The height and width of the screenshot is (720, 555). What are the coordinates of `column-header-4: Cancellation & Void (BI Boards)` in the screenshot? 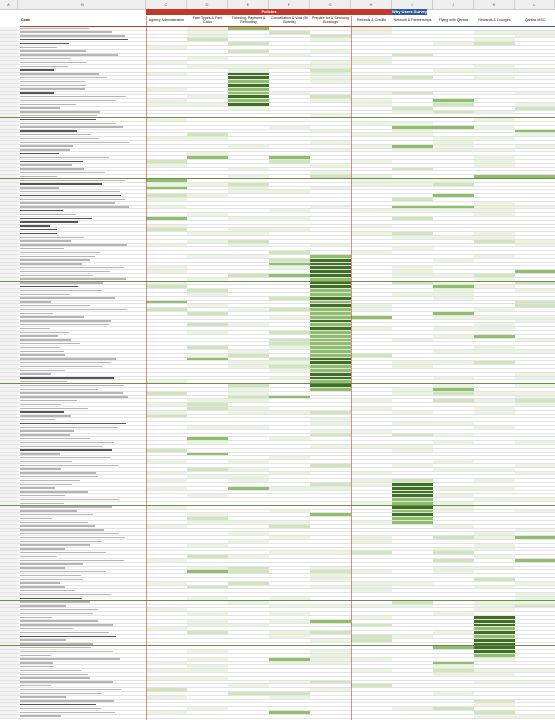 It's located at (289, 21).